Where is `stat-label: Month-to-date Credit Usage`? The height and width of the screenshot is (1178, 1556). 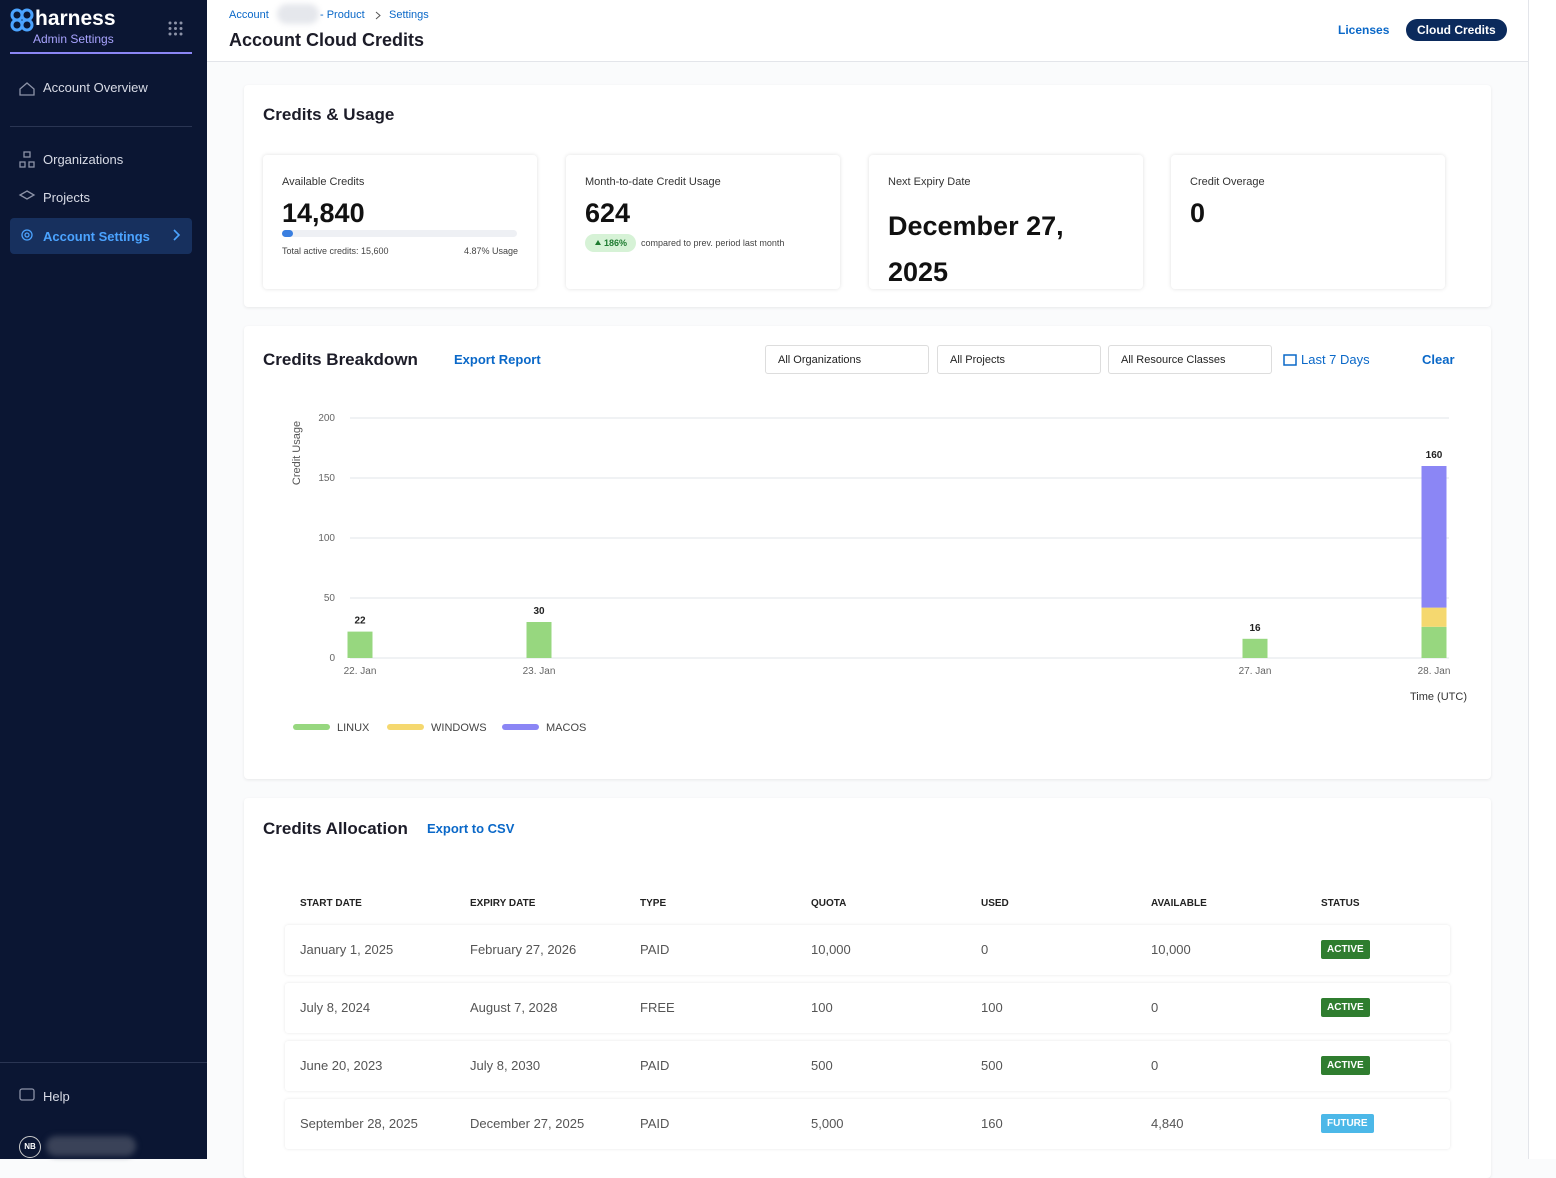 stat-label: Month-to-date Credit Usage is located at coordinates (653, 182).